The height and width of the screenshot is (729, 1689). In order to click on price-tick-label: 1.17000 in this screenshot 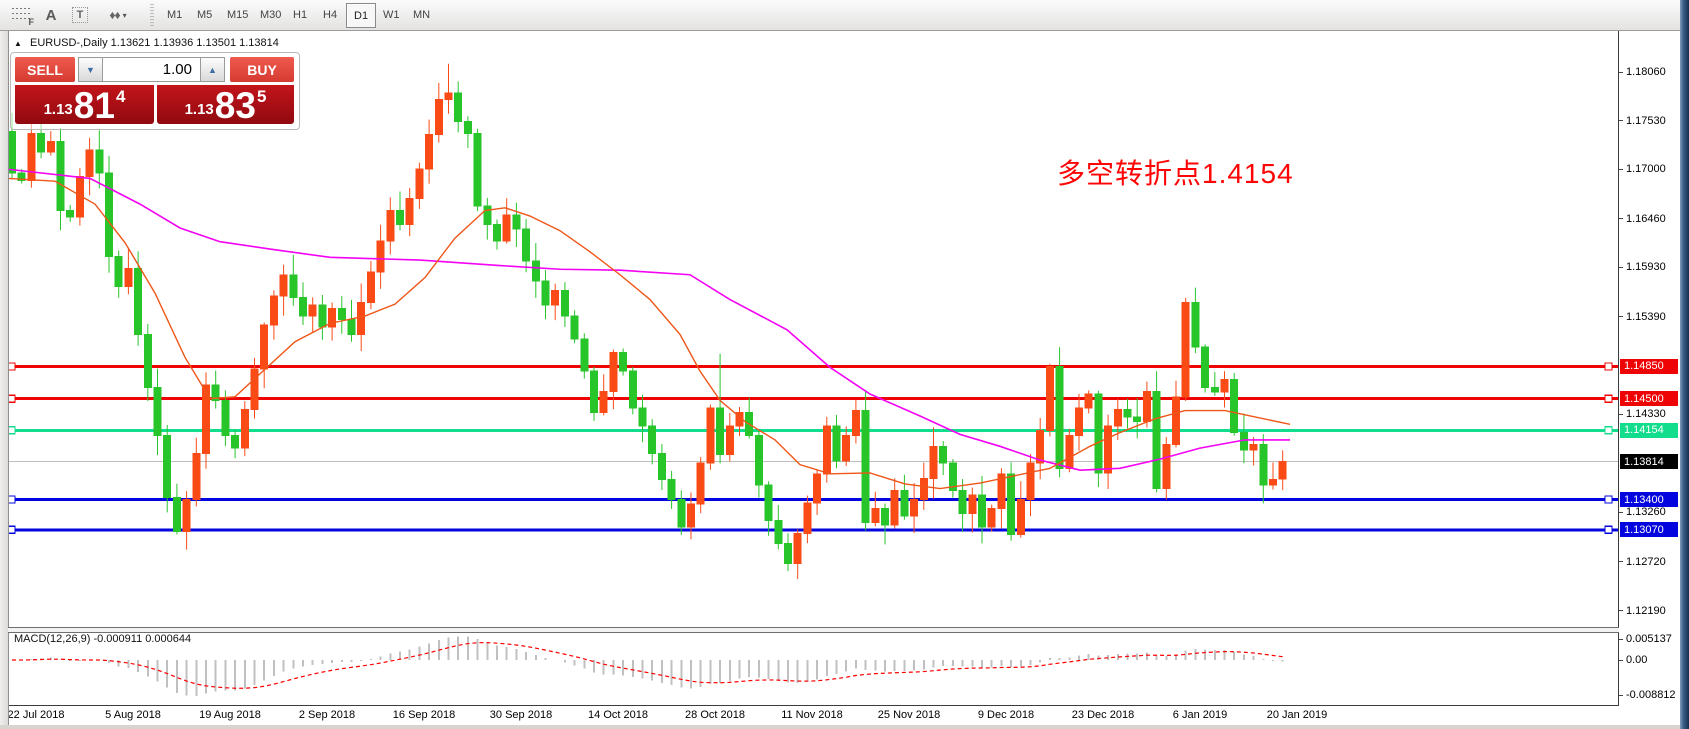, I will do `click(1646, 169)`.